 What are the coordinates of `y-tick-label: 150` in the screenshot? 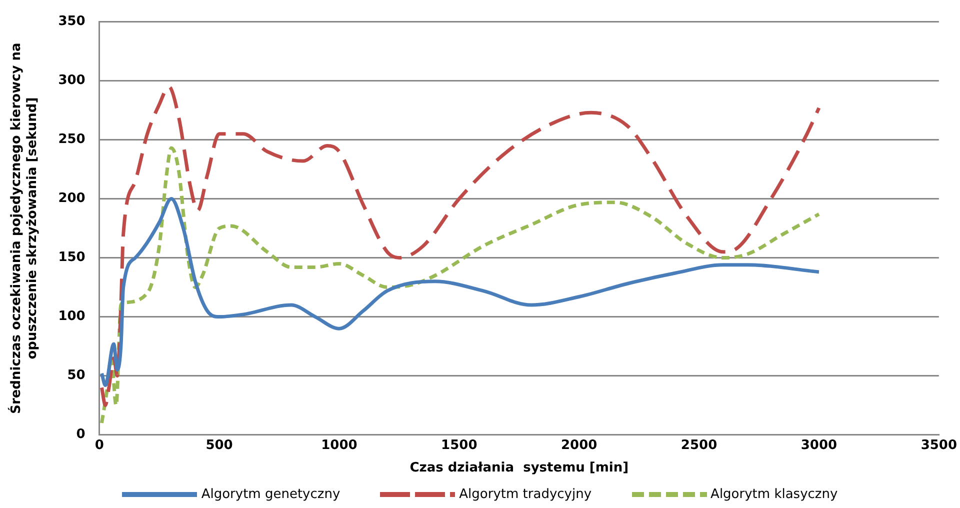 It's located at (72, 258).